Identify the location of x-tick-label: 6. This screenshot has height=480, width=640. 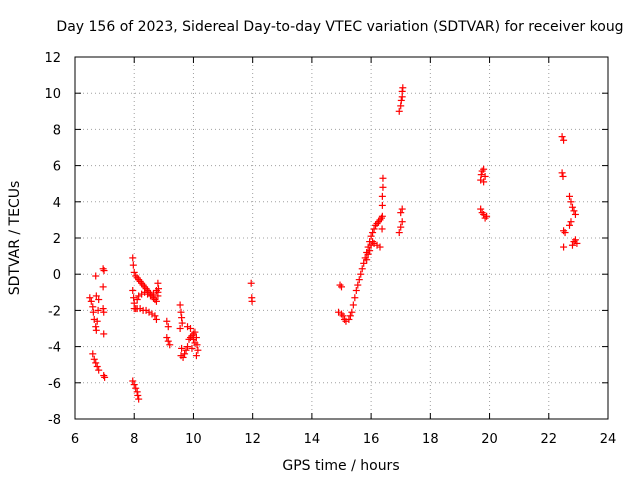
(75, 439).